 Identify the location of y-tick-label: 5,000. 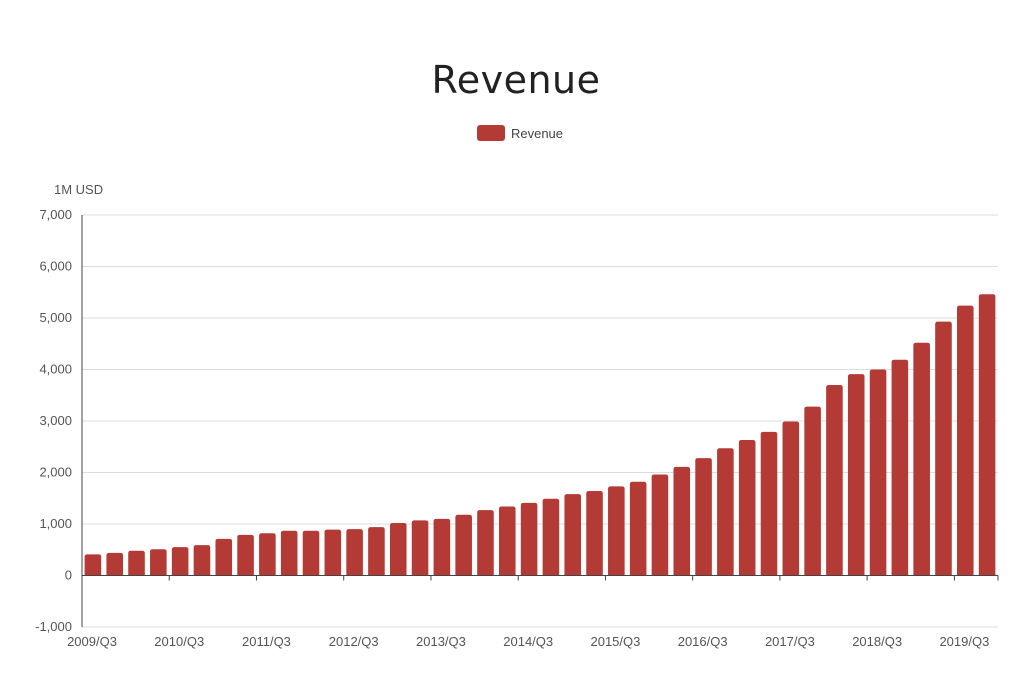
(55, 317).